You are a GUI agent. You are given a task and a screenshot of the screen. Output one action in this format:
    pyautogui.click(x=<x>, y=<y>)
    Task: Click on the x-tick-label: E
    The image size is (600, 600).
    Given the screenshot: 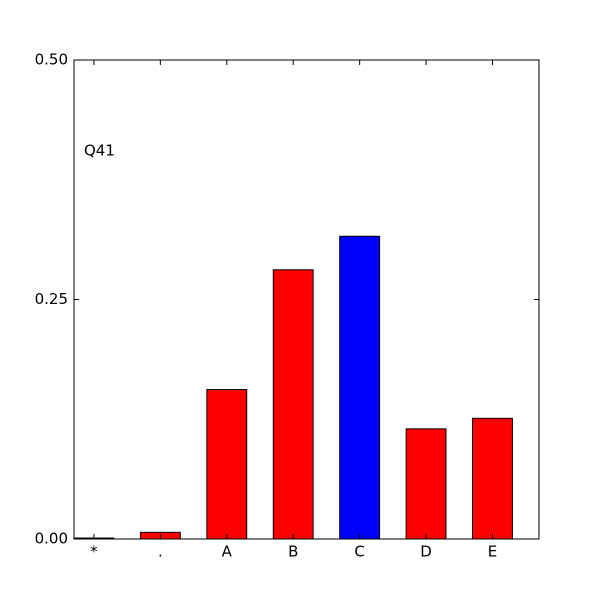 What is the action you would take?
    pyautogui.click(x=492, y=552)
    